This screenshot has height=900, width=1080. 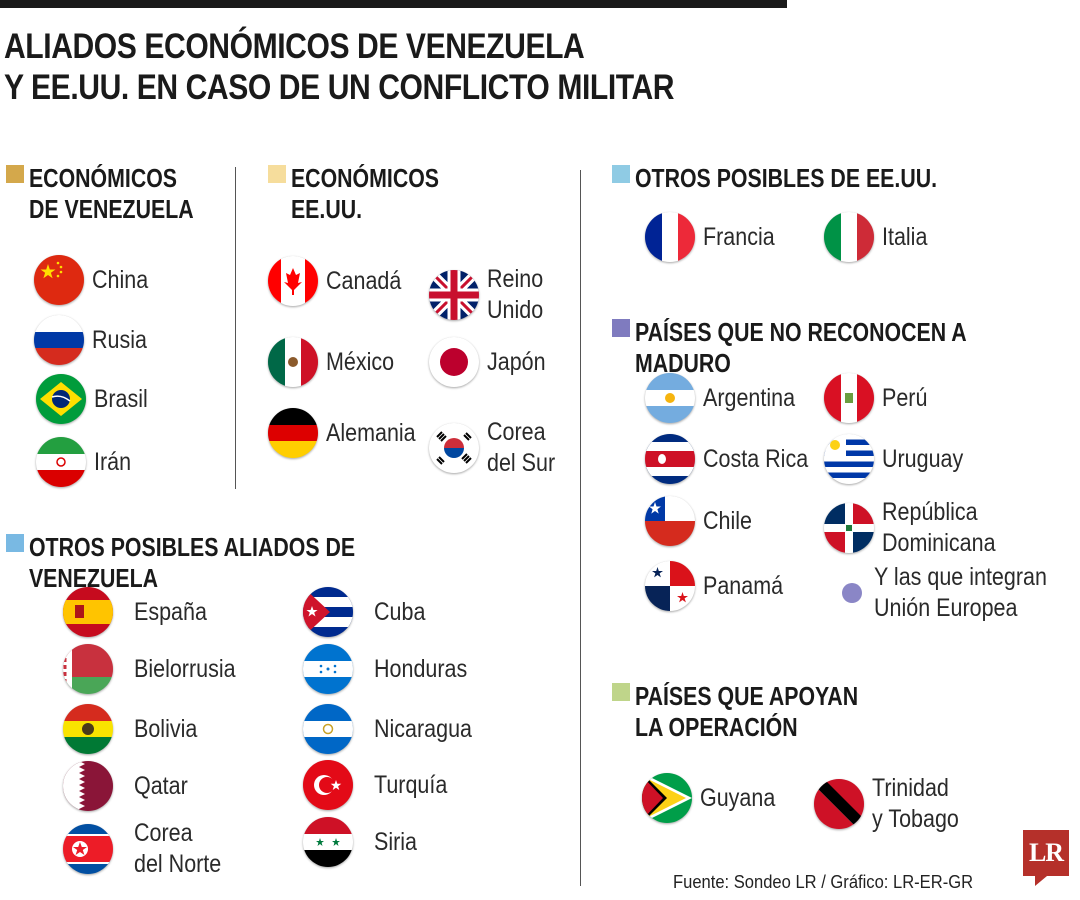 What do you see at coordinates (400, 611) in the screenshot?
I see `country-label: Cuba` at bounding box center [400, 611].